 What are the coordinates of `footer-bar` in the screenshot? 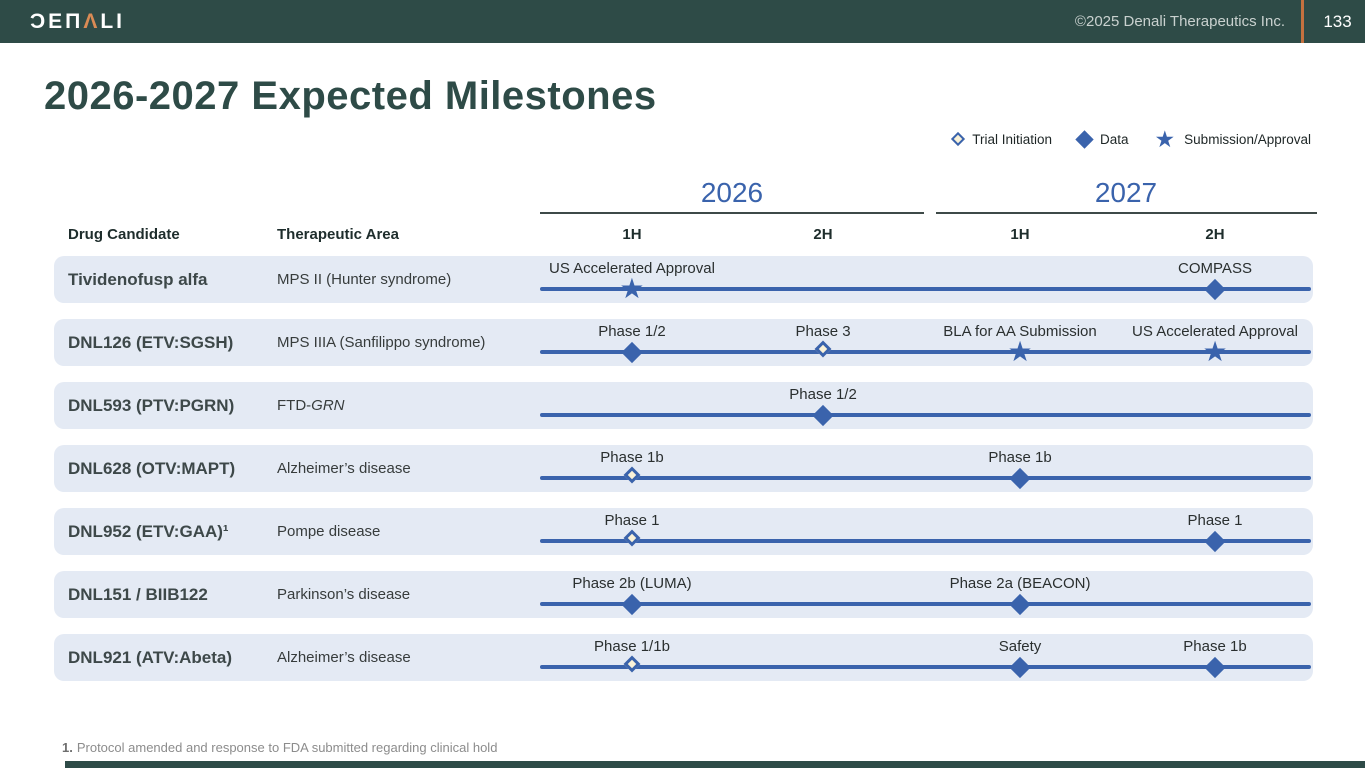 It's located at (715, 764).